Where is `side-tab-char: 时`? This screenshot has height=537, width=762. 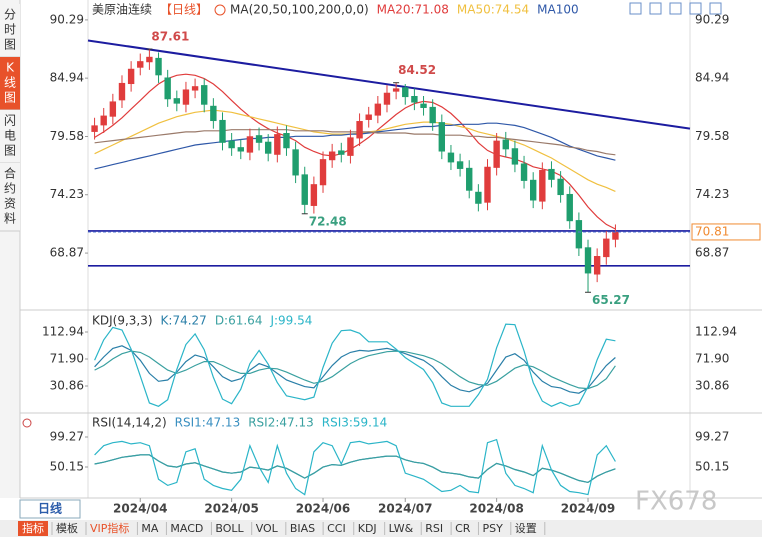
side-tab-char: 时 is located at coordinates (10, 30).